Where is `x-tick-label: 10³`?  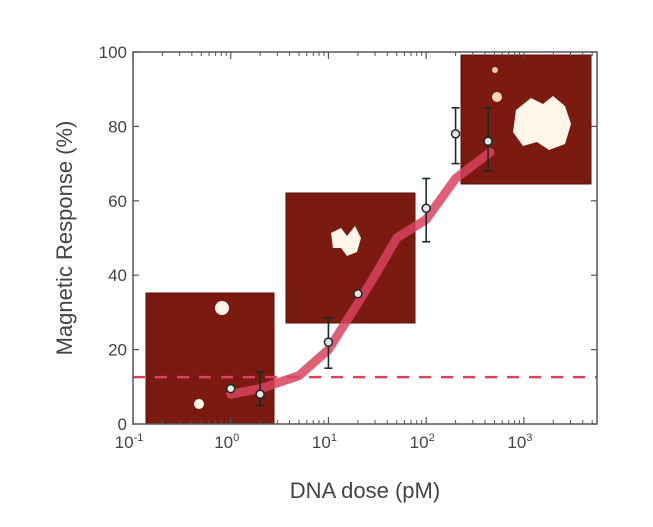
x-tick-label: 10³ is located at coordinates (519, 442).